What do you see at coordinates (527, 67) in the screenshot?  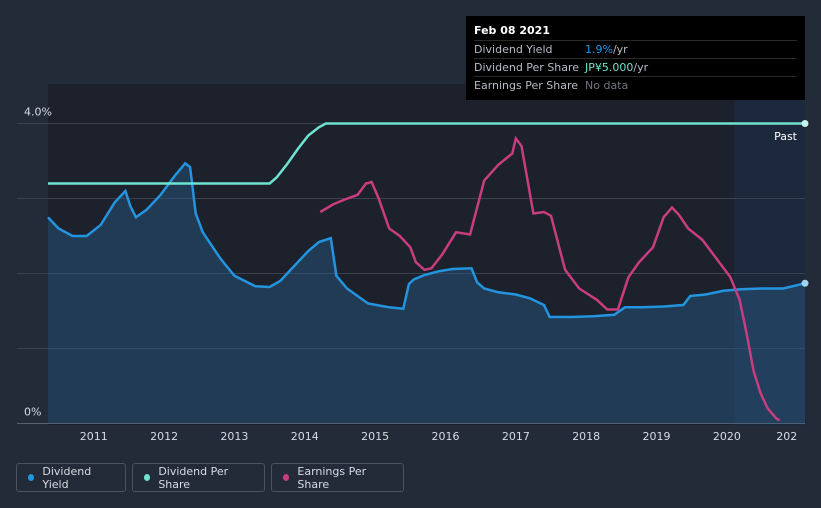 I see `tooltip-label: Dividend Per Share` at bounding box center [527, 67].